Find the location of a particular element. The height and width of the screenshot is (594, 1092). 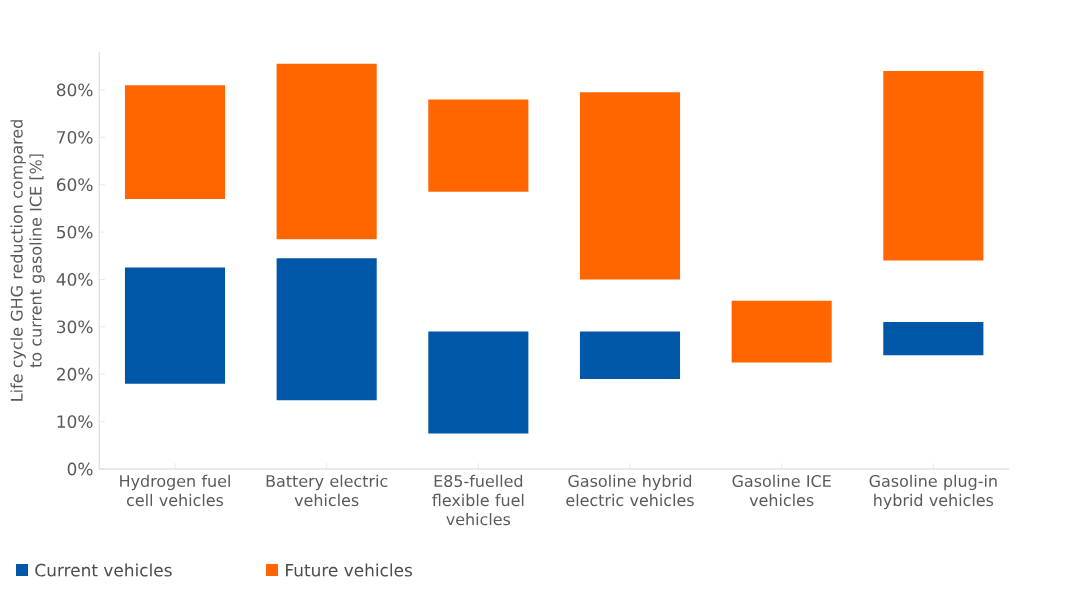

y-tick-label: 60% is located at coordinates (75, 185).